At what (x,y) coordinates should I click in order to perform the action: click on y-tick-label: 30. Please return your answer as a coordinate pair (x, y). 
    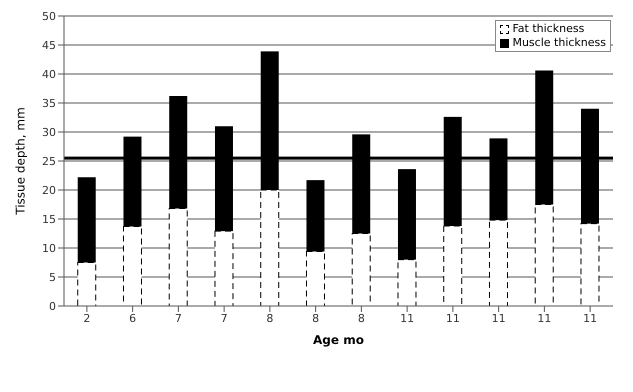
    Looking at the image, I should click on (49, 132).